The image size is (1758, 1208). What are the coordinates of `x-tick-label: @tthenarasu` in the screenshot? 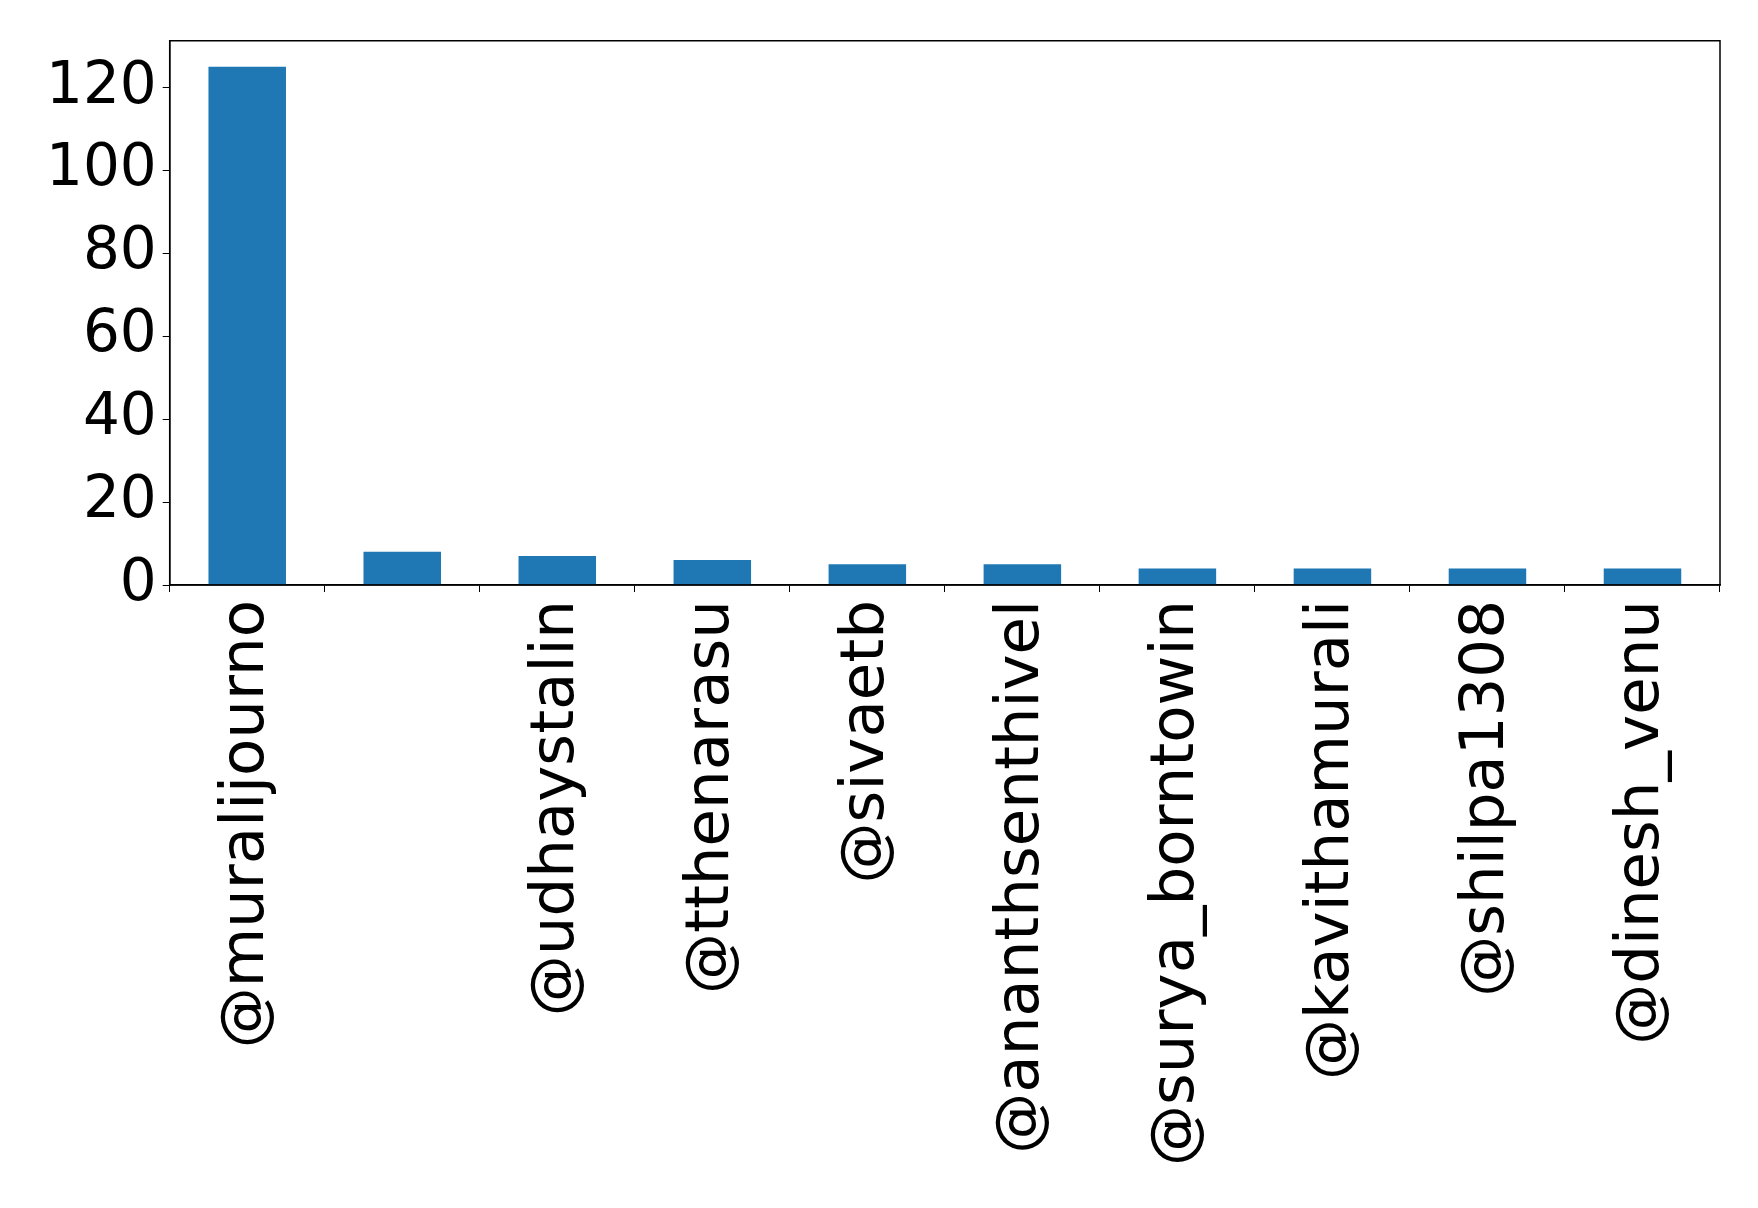 It's located at (707, 797).